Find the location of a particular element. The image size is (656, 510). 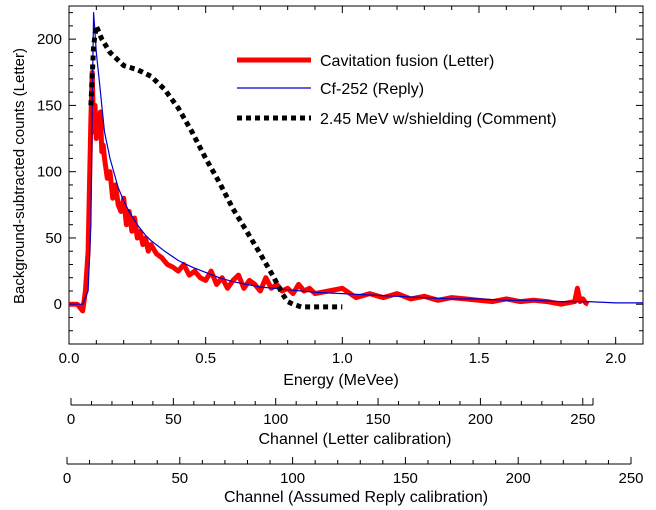

secondary-axis-letter-calibration: 0 50 100 150 200 250 is located at coordinates (331, 413).